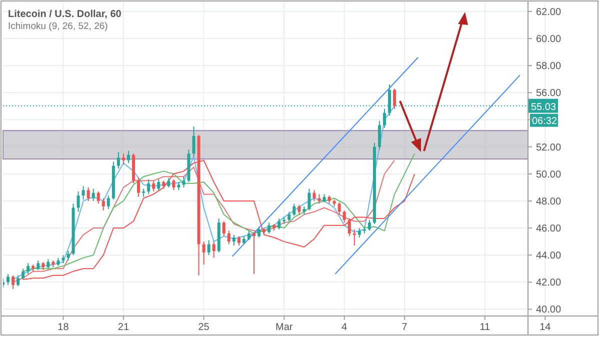 The height and width of the screenshot is (337, 600). What do you see at coordinates (65, 14) in the screenshot?
I see `text: Litecoin / U.S. Dollar, 60` at bounding box center [65, 14].